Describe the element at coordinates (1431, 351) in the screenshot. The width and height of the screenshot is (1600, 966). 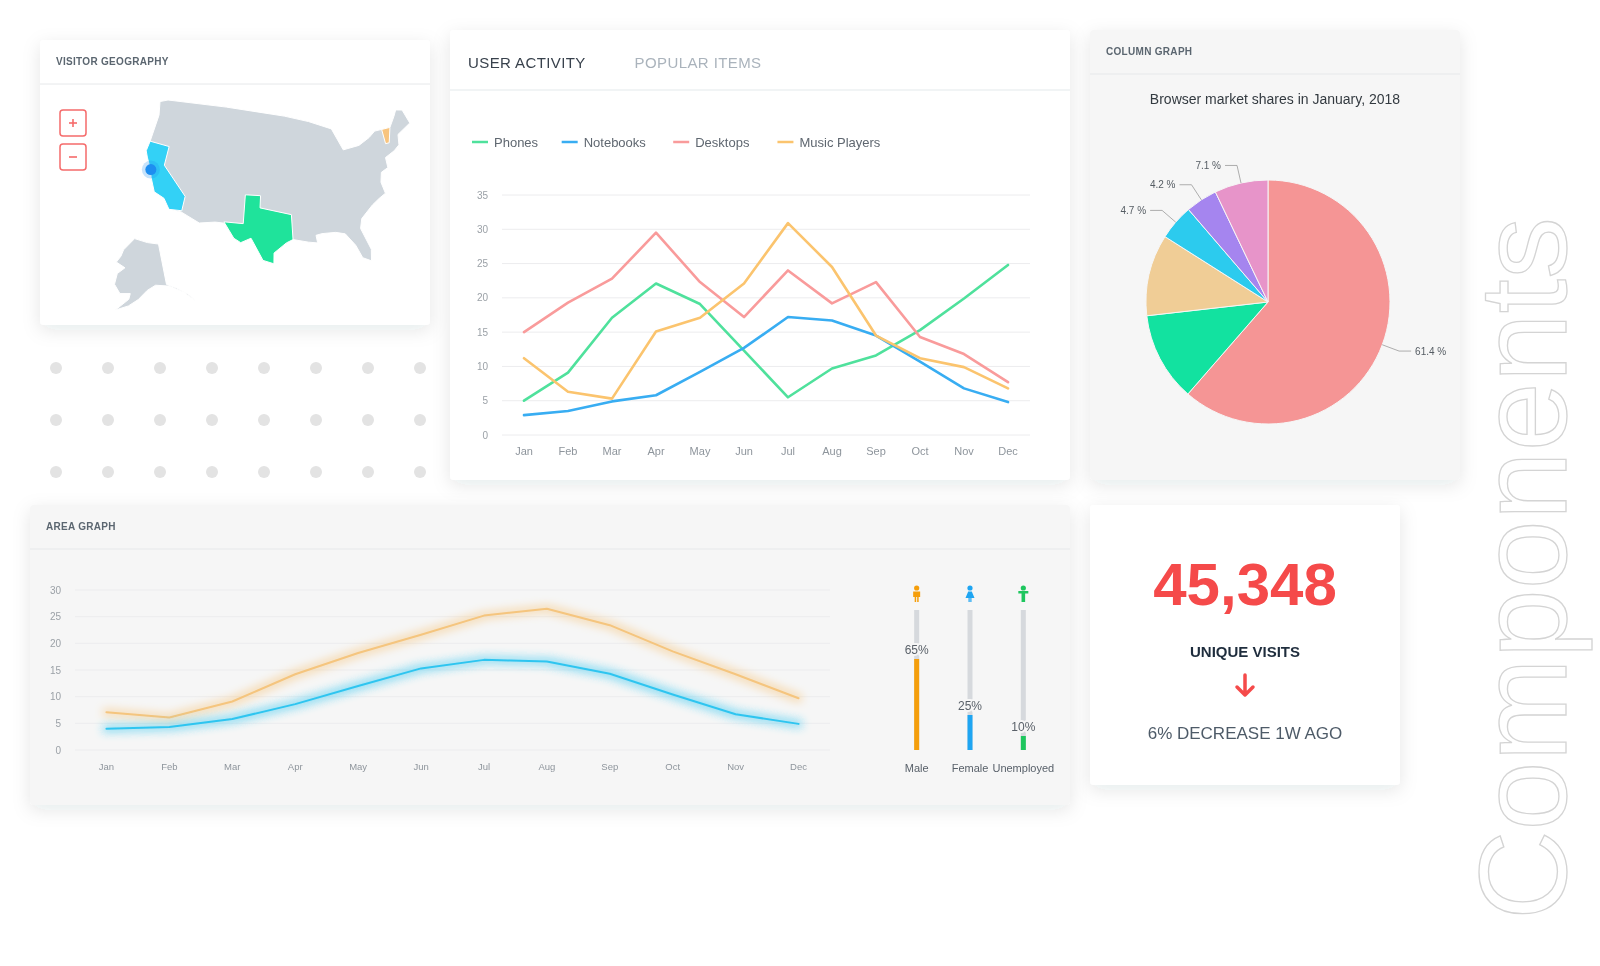
I see `data-label: 61.4 %` at that location.